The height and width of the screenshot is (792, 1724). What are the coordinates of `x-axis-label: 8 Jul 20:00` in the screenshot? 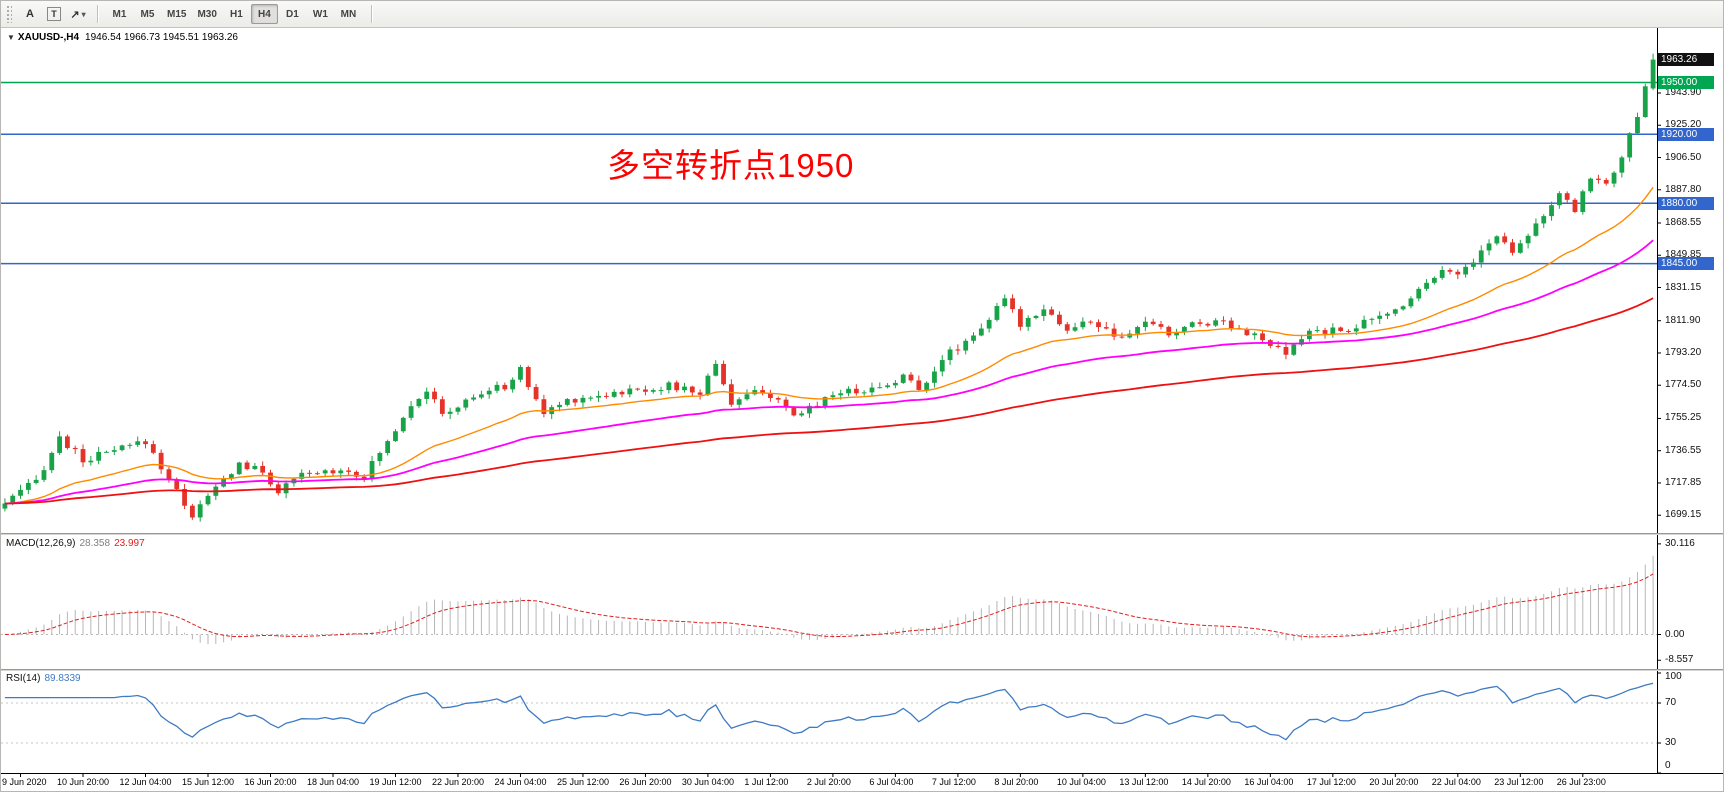 It's located at (1016, 782).